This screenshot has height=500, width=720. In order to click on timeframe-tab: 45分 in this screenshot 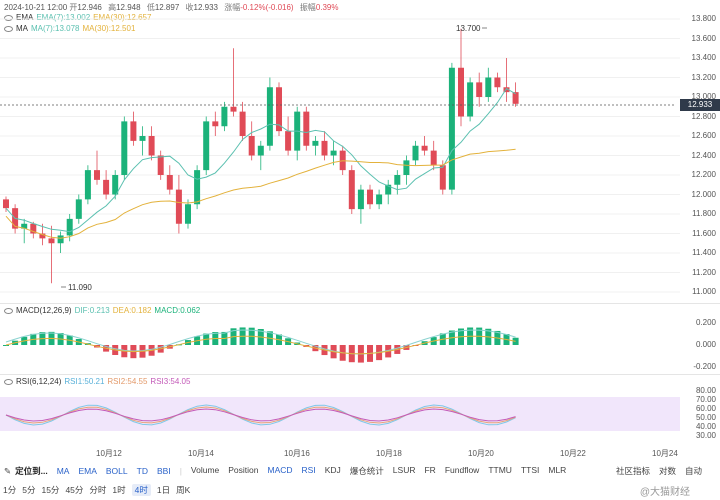, I will do `click(74, 490)`.